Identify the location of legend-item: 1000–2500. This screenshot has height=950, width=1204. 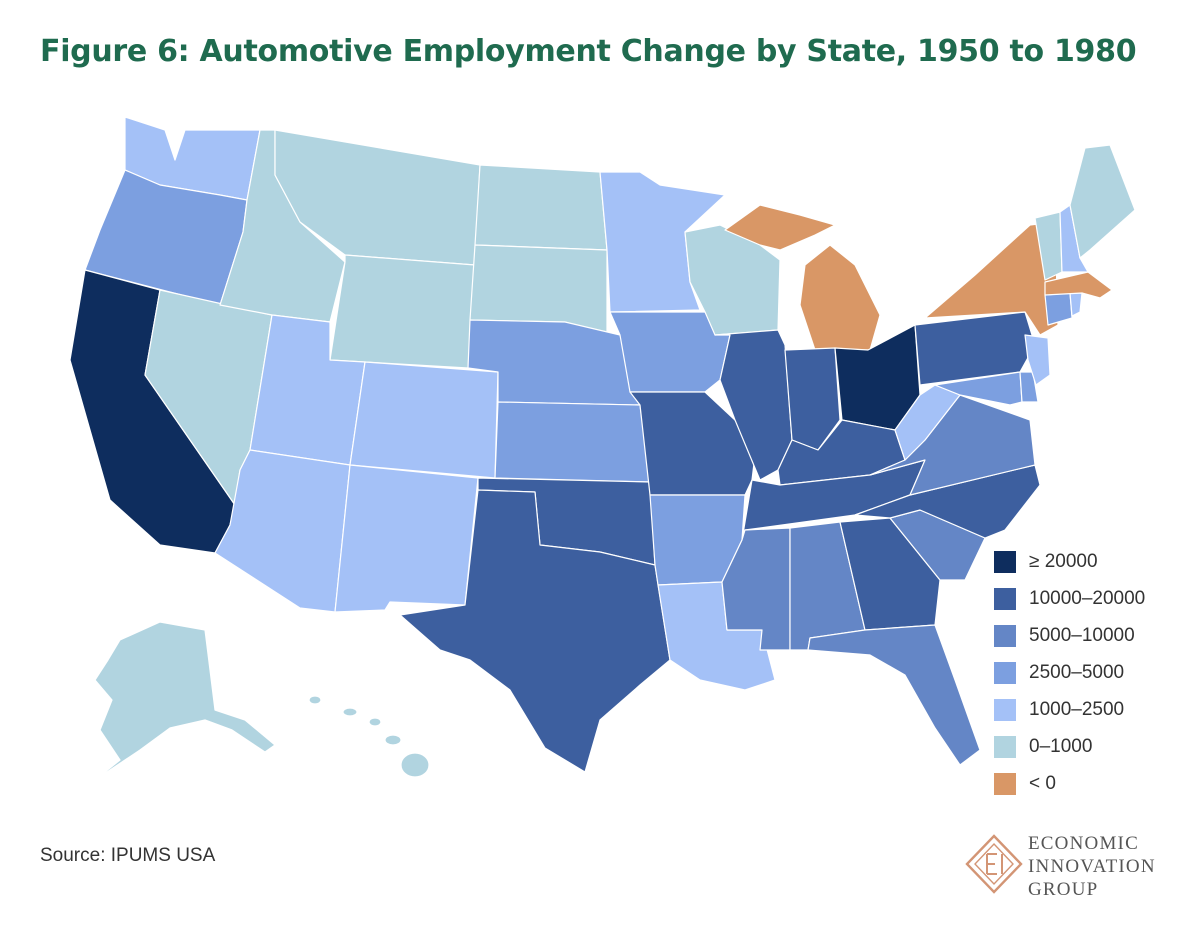
(1069, 709).